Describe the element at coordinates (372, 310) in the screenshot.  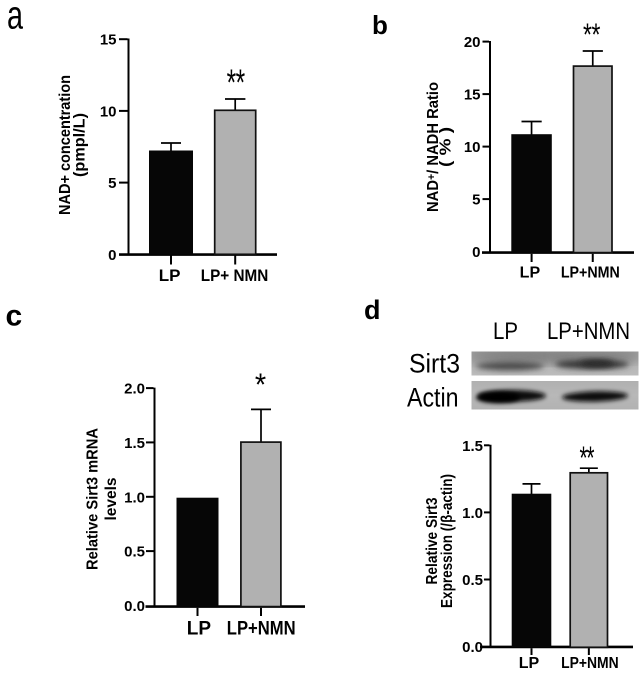
I see `svg-text: d` at that location.